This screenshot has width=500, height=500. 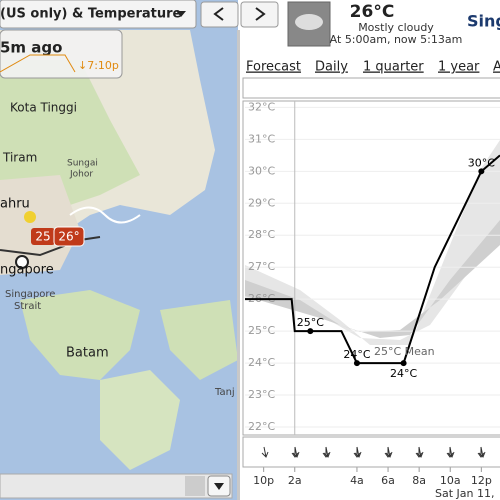 What do you see at coordinates (357, 480) in the screenshot?
I see `x-tick-label: 4a` at bounding box center [357, 480].